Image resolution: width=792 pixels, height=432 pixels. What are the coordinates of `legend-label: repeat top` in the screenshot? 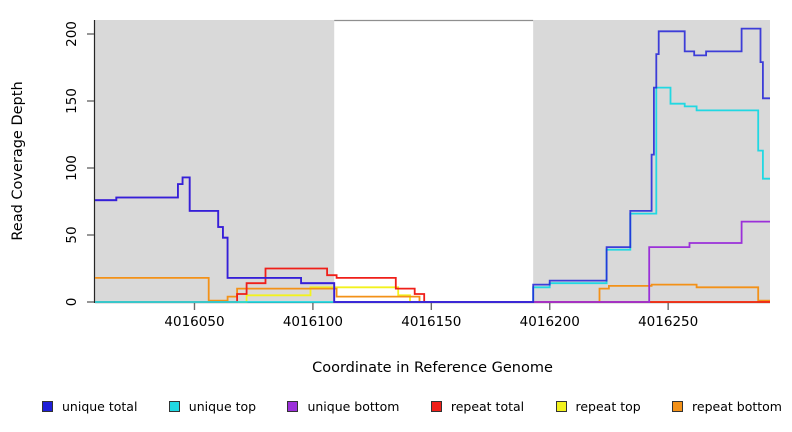 It's located at (608, 406).